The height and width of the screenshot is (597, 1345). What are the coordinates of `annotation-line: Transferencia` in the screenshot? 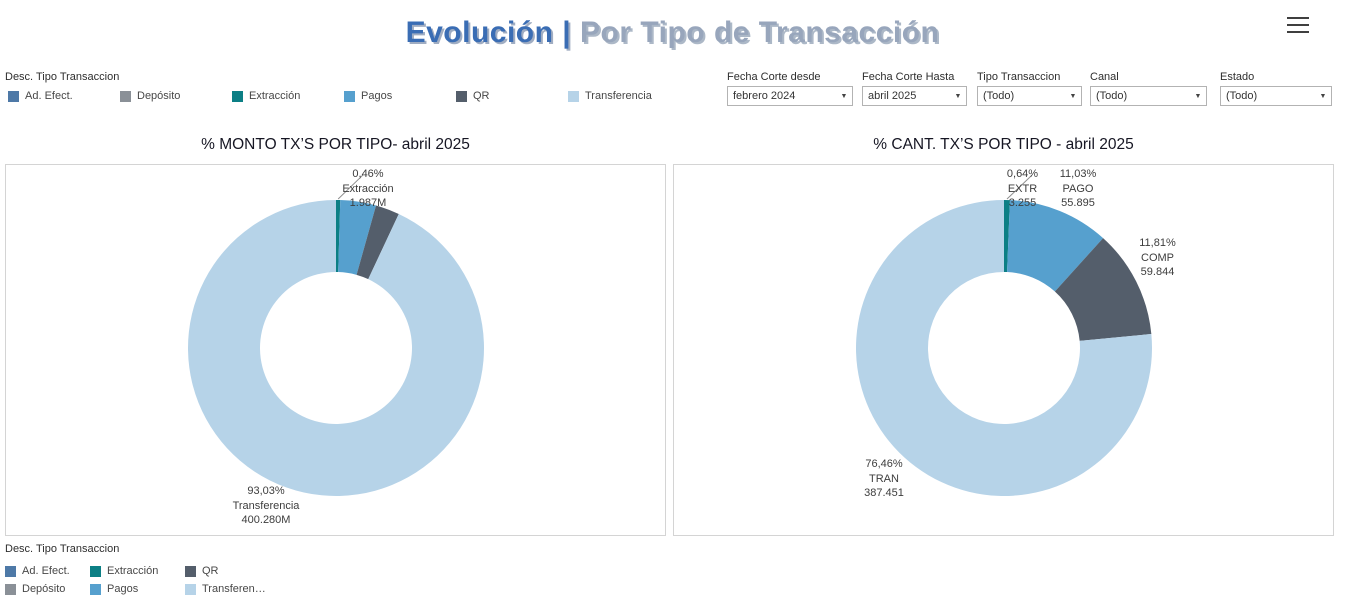 It's located at (266, 505).